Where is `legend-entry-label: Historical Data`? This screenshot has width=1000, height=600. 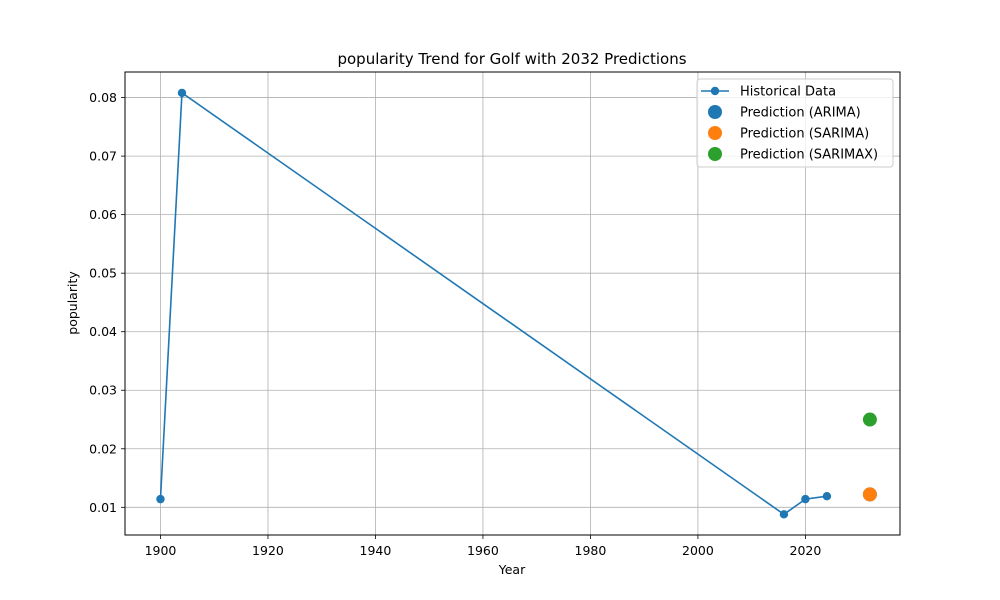 legend-entry-label: Historical Data is located at coordinates (788, 92).